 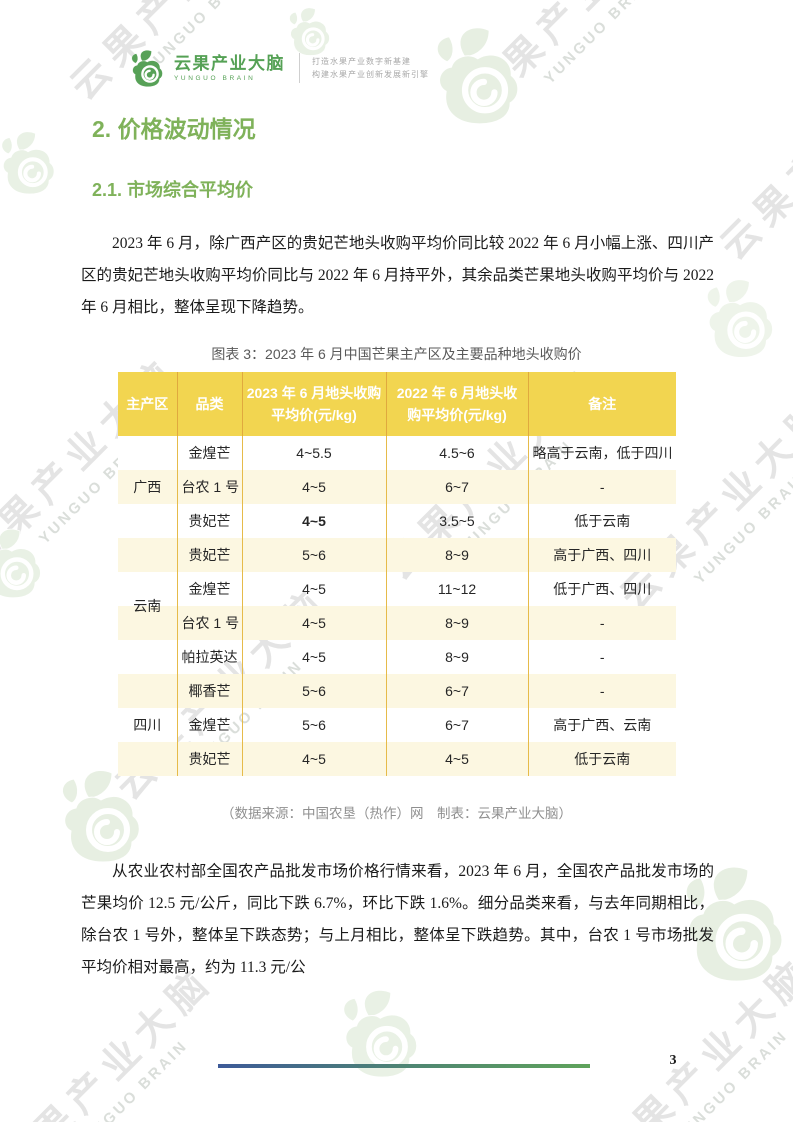 I want to click on table-row: 金煌芒 5~6 6~7 高于广西、云南, so click(x=397, y=725).